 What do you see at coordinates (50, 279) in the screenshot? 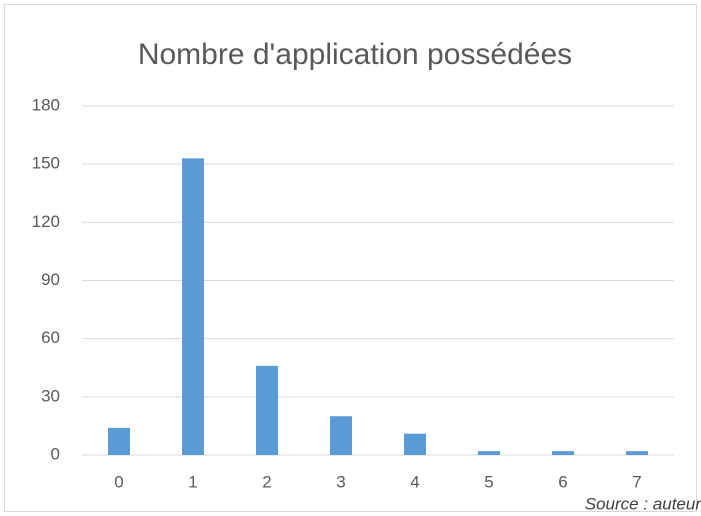
I see `y-tick-label: 90` at bounding box center [50, 279].